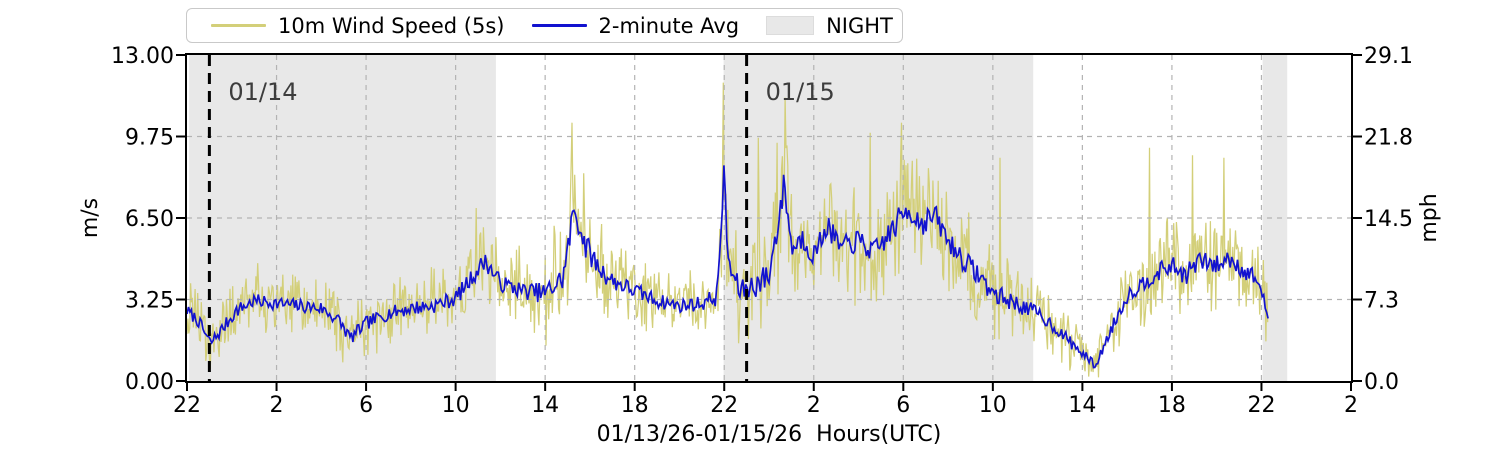  I want to click on y-right-tick-label: 0.0, so click(1381, 382).